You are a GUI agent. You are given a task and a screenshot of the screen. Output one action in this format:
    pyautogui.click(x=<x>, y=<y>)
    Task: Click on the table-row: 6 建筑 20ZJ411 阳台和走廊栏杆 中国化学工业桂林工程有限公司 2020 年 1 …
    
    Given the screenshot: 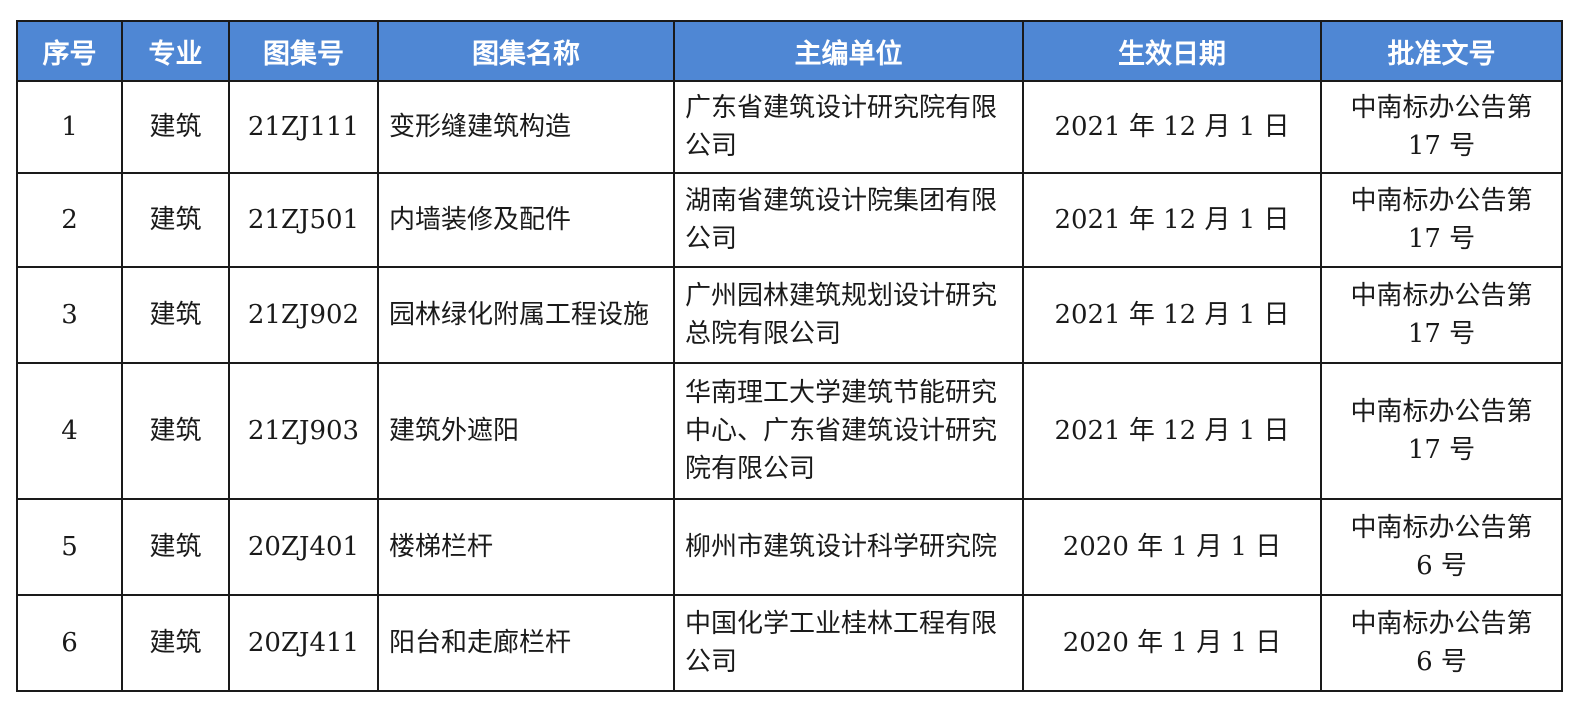 What is the action you would take?
    pyautogui.click(x=789, y=643)
    